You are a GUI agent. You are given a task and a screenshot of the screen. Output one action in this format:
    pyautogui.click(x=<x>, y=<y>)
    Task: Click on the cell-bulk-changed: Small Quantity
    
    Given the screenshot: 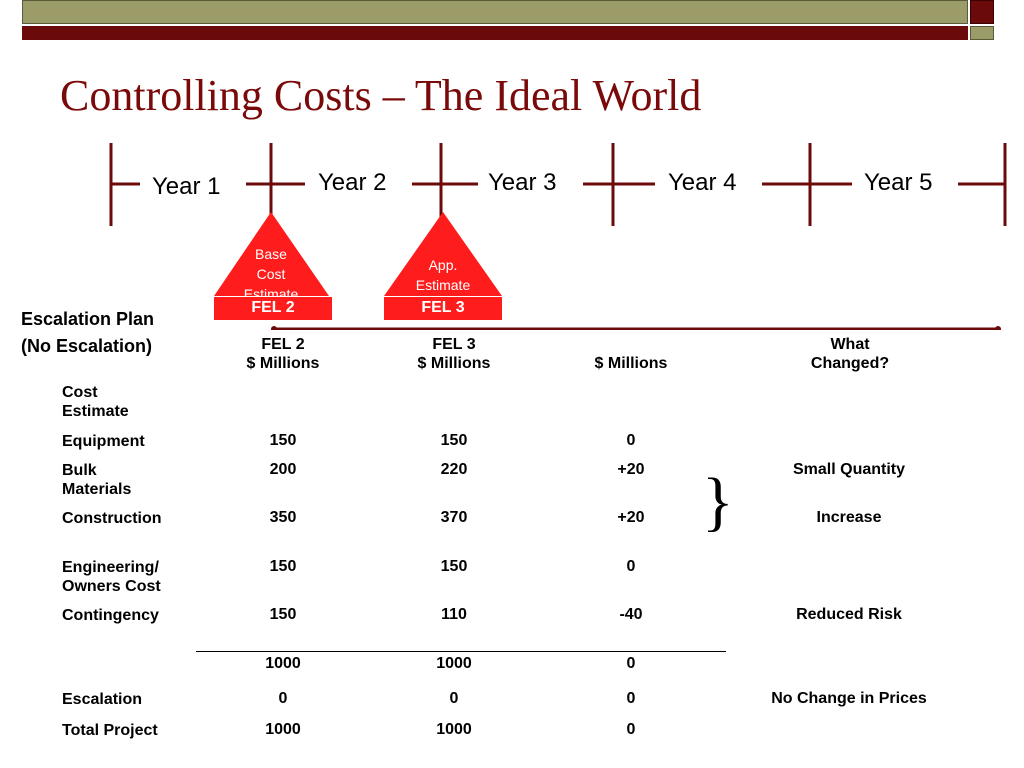 What is the action you would take?
    pyautogui.click(x=849, y=469)
    